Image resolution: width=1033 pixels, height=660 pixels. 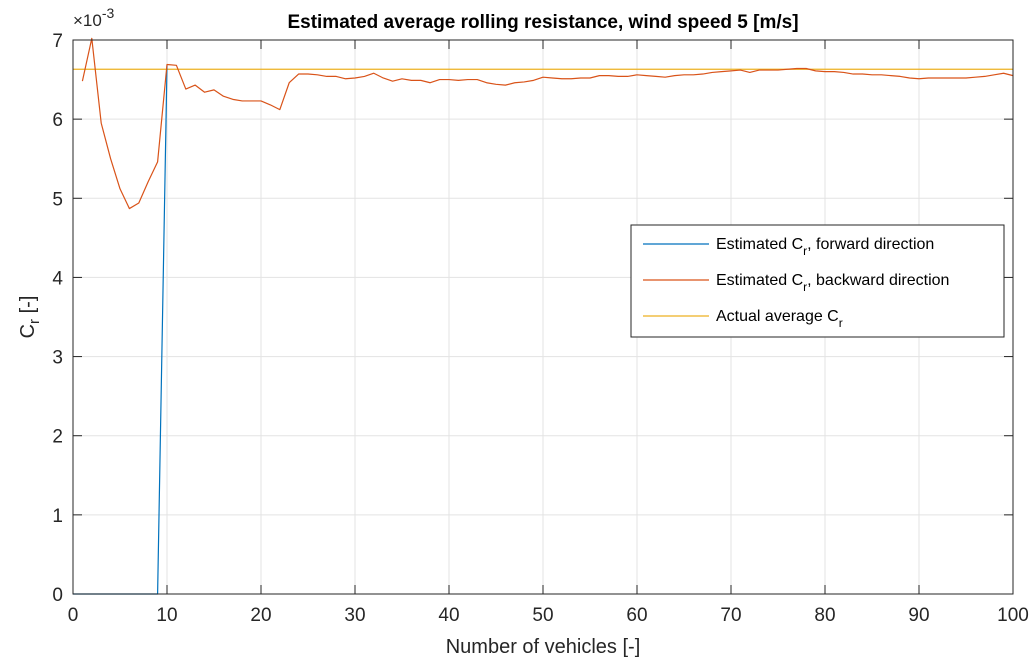 I want to click on x-tick-label: 0, so click(x=73, y=615).